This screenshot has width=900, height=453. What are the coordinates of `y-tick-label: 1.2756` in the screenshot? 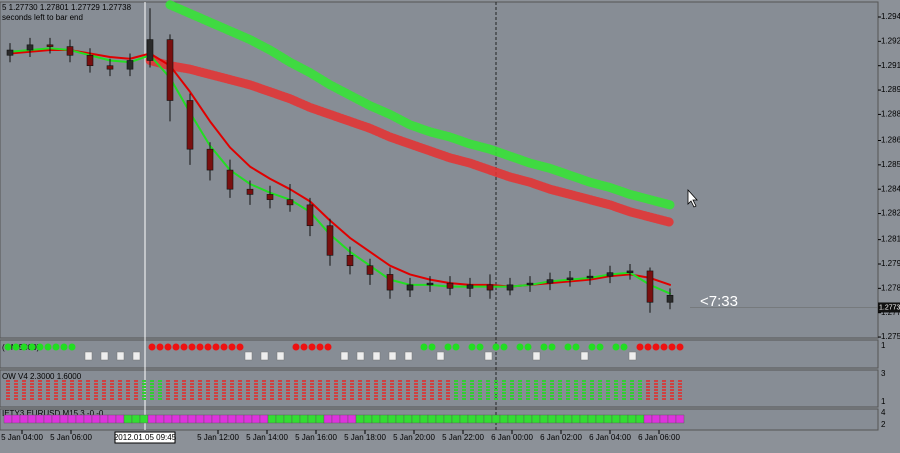 It's located at (890, 336).